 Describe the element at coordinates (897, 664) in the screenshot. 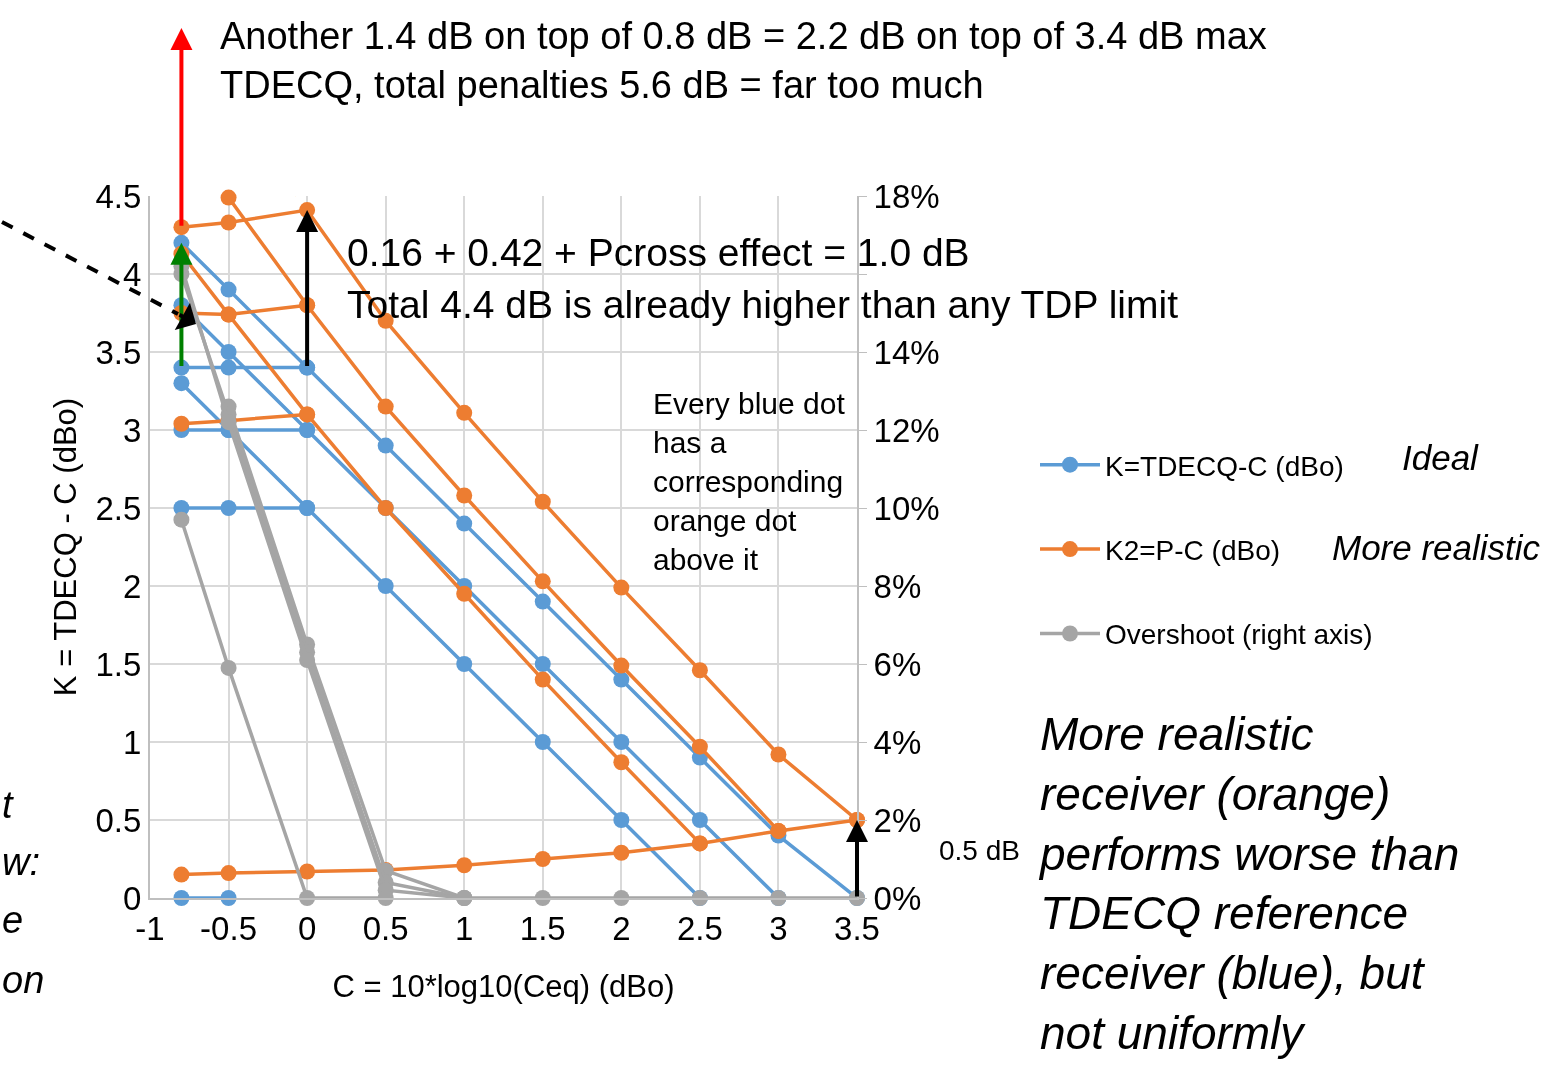

I see `y2-tick-label: 6%` at that location.